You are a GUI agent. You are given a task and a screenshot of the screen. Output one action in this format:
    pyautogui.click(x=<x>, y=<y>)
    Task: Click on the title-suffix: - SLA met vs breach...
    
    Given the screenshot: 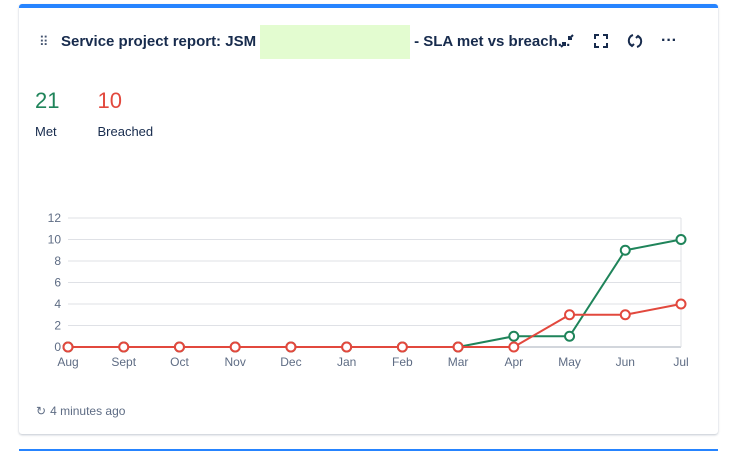 What is the action you would take?
    pyautogui.click(x=492, y=41)
    